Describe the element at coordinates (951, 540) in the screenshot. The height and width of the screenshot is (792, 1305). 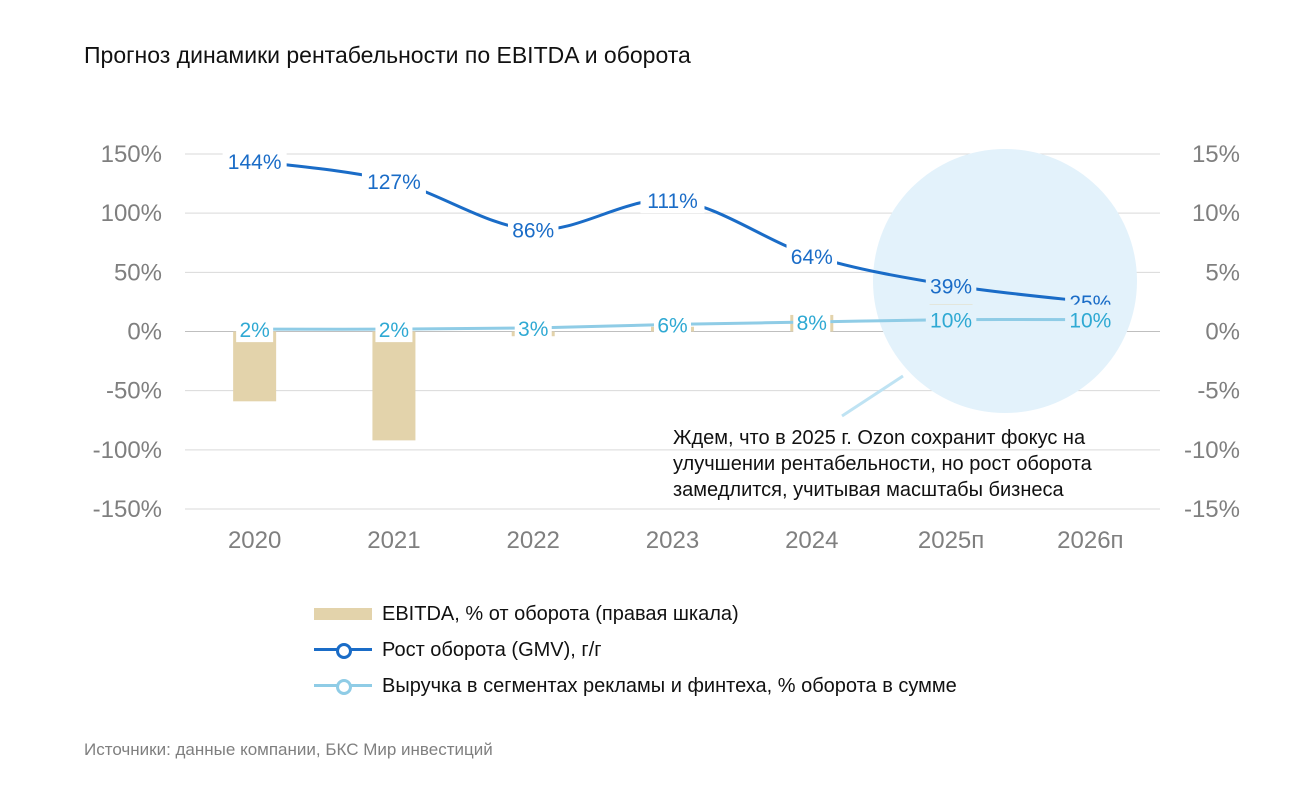
I see `x-axis-tick: 2025п` at that location.